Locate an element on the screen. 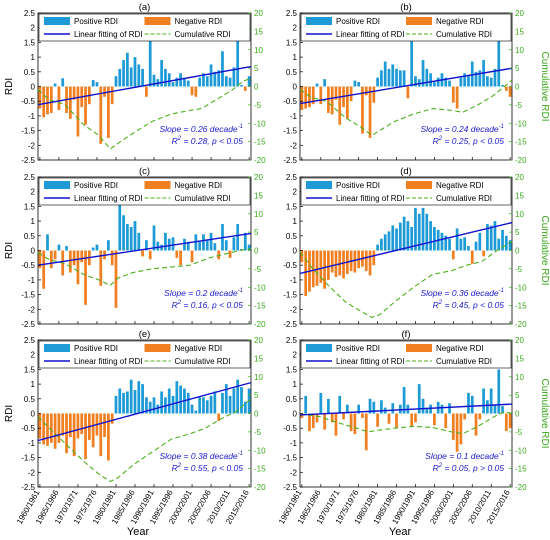 The width and height of the screenshot is (550, 540). slope-text: Slope = 0.38 decade is located at coordinates (198, 456).